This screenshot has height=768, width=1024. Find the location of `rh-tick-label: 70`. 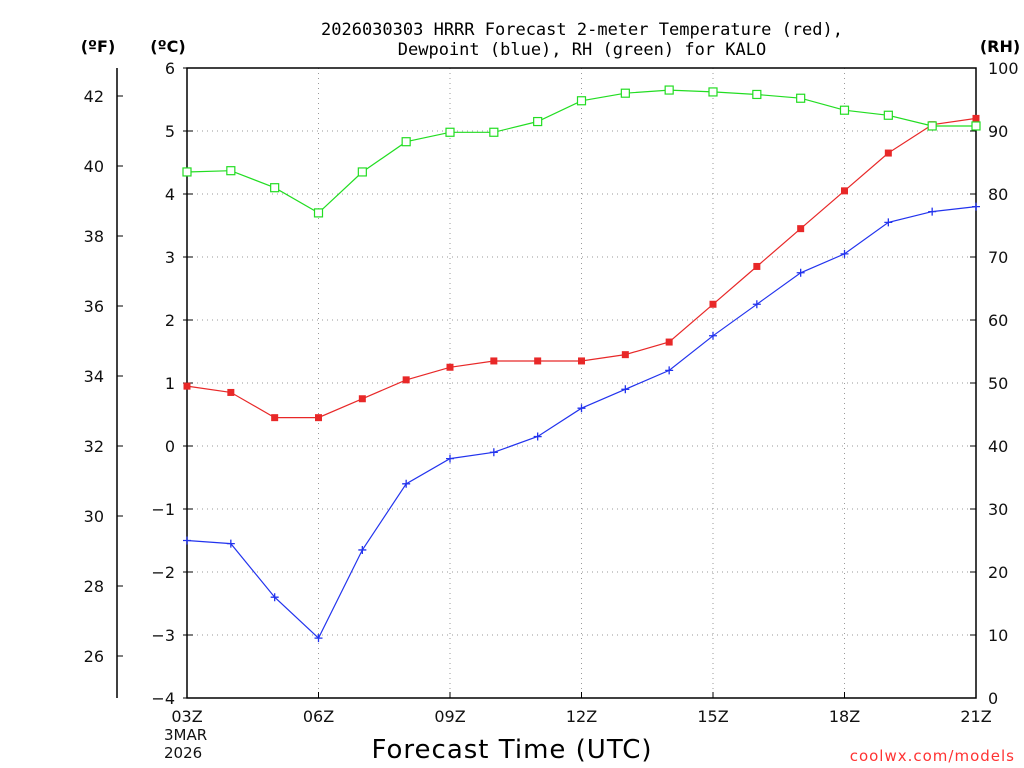

rh-tick-label: 70 is located at coordinates (998, 257).